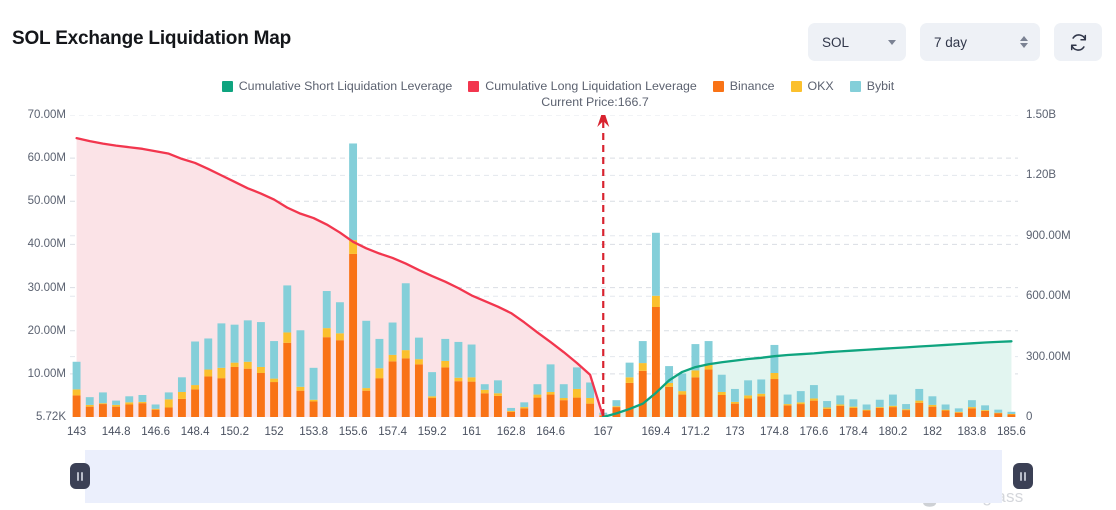  What do you see at coordinates (774, 432) in the screenshot?
I see `x-axis-tick: 174.8` at bounding box center [774, 432].